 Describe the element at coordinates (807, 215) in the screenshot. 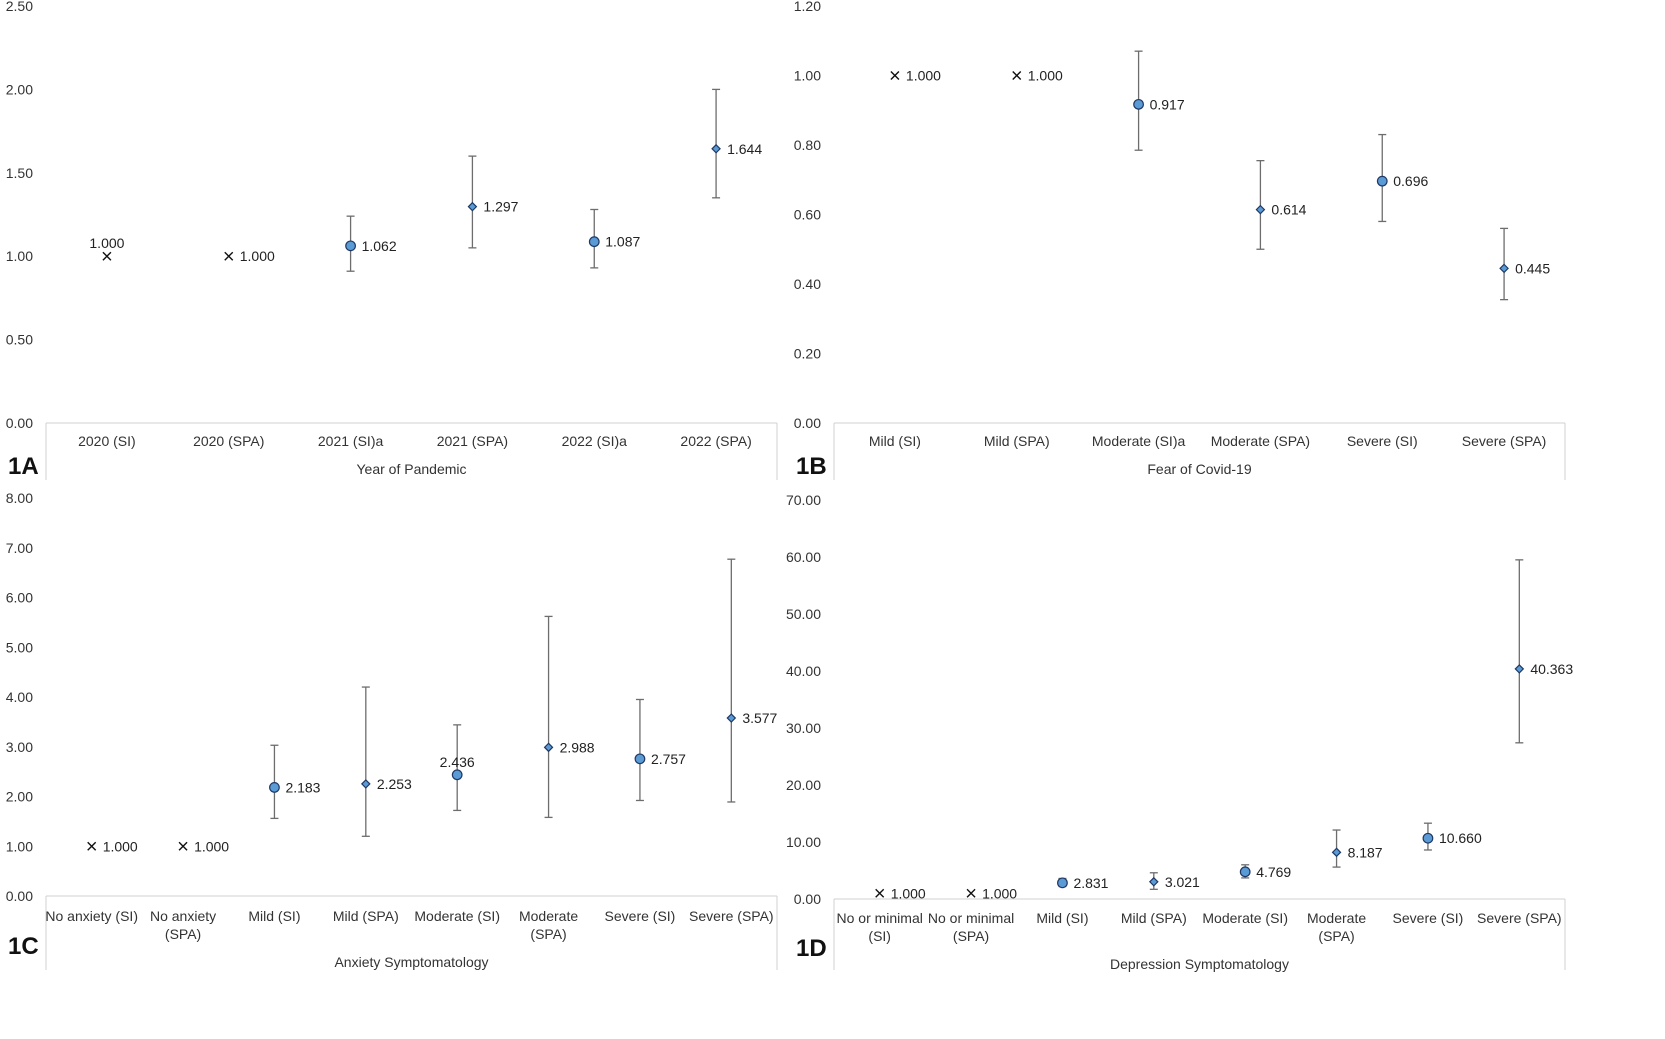

I see `y-tick-label: 0.60` at that location.